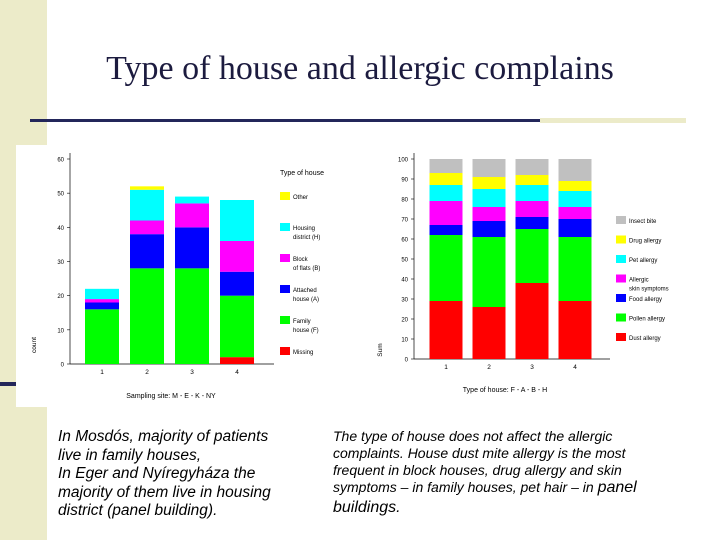 The width and height of the screenshot is (720, 540). Describe the element at coordinates (306, 269) in the screenshot. I see `legend-label: of flats (B)` at that location.